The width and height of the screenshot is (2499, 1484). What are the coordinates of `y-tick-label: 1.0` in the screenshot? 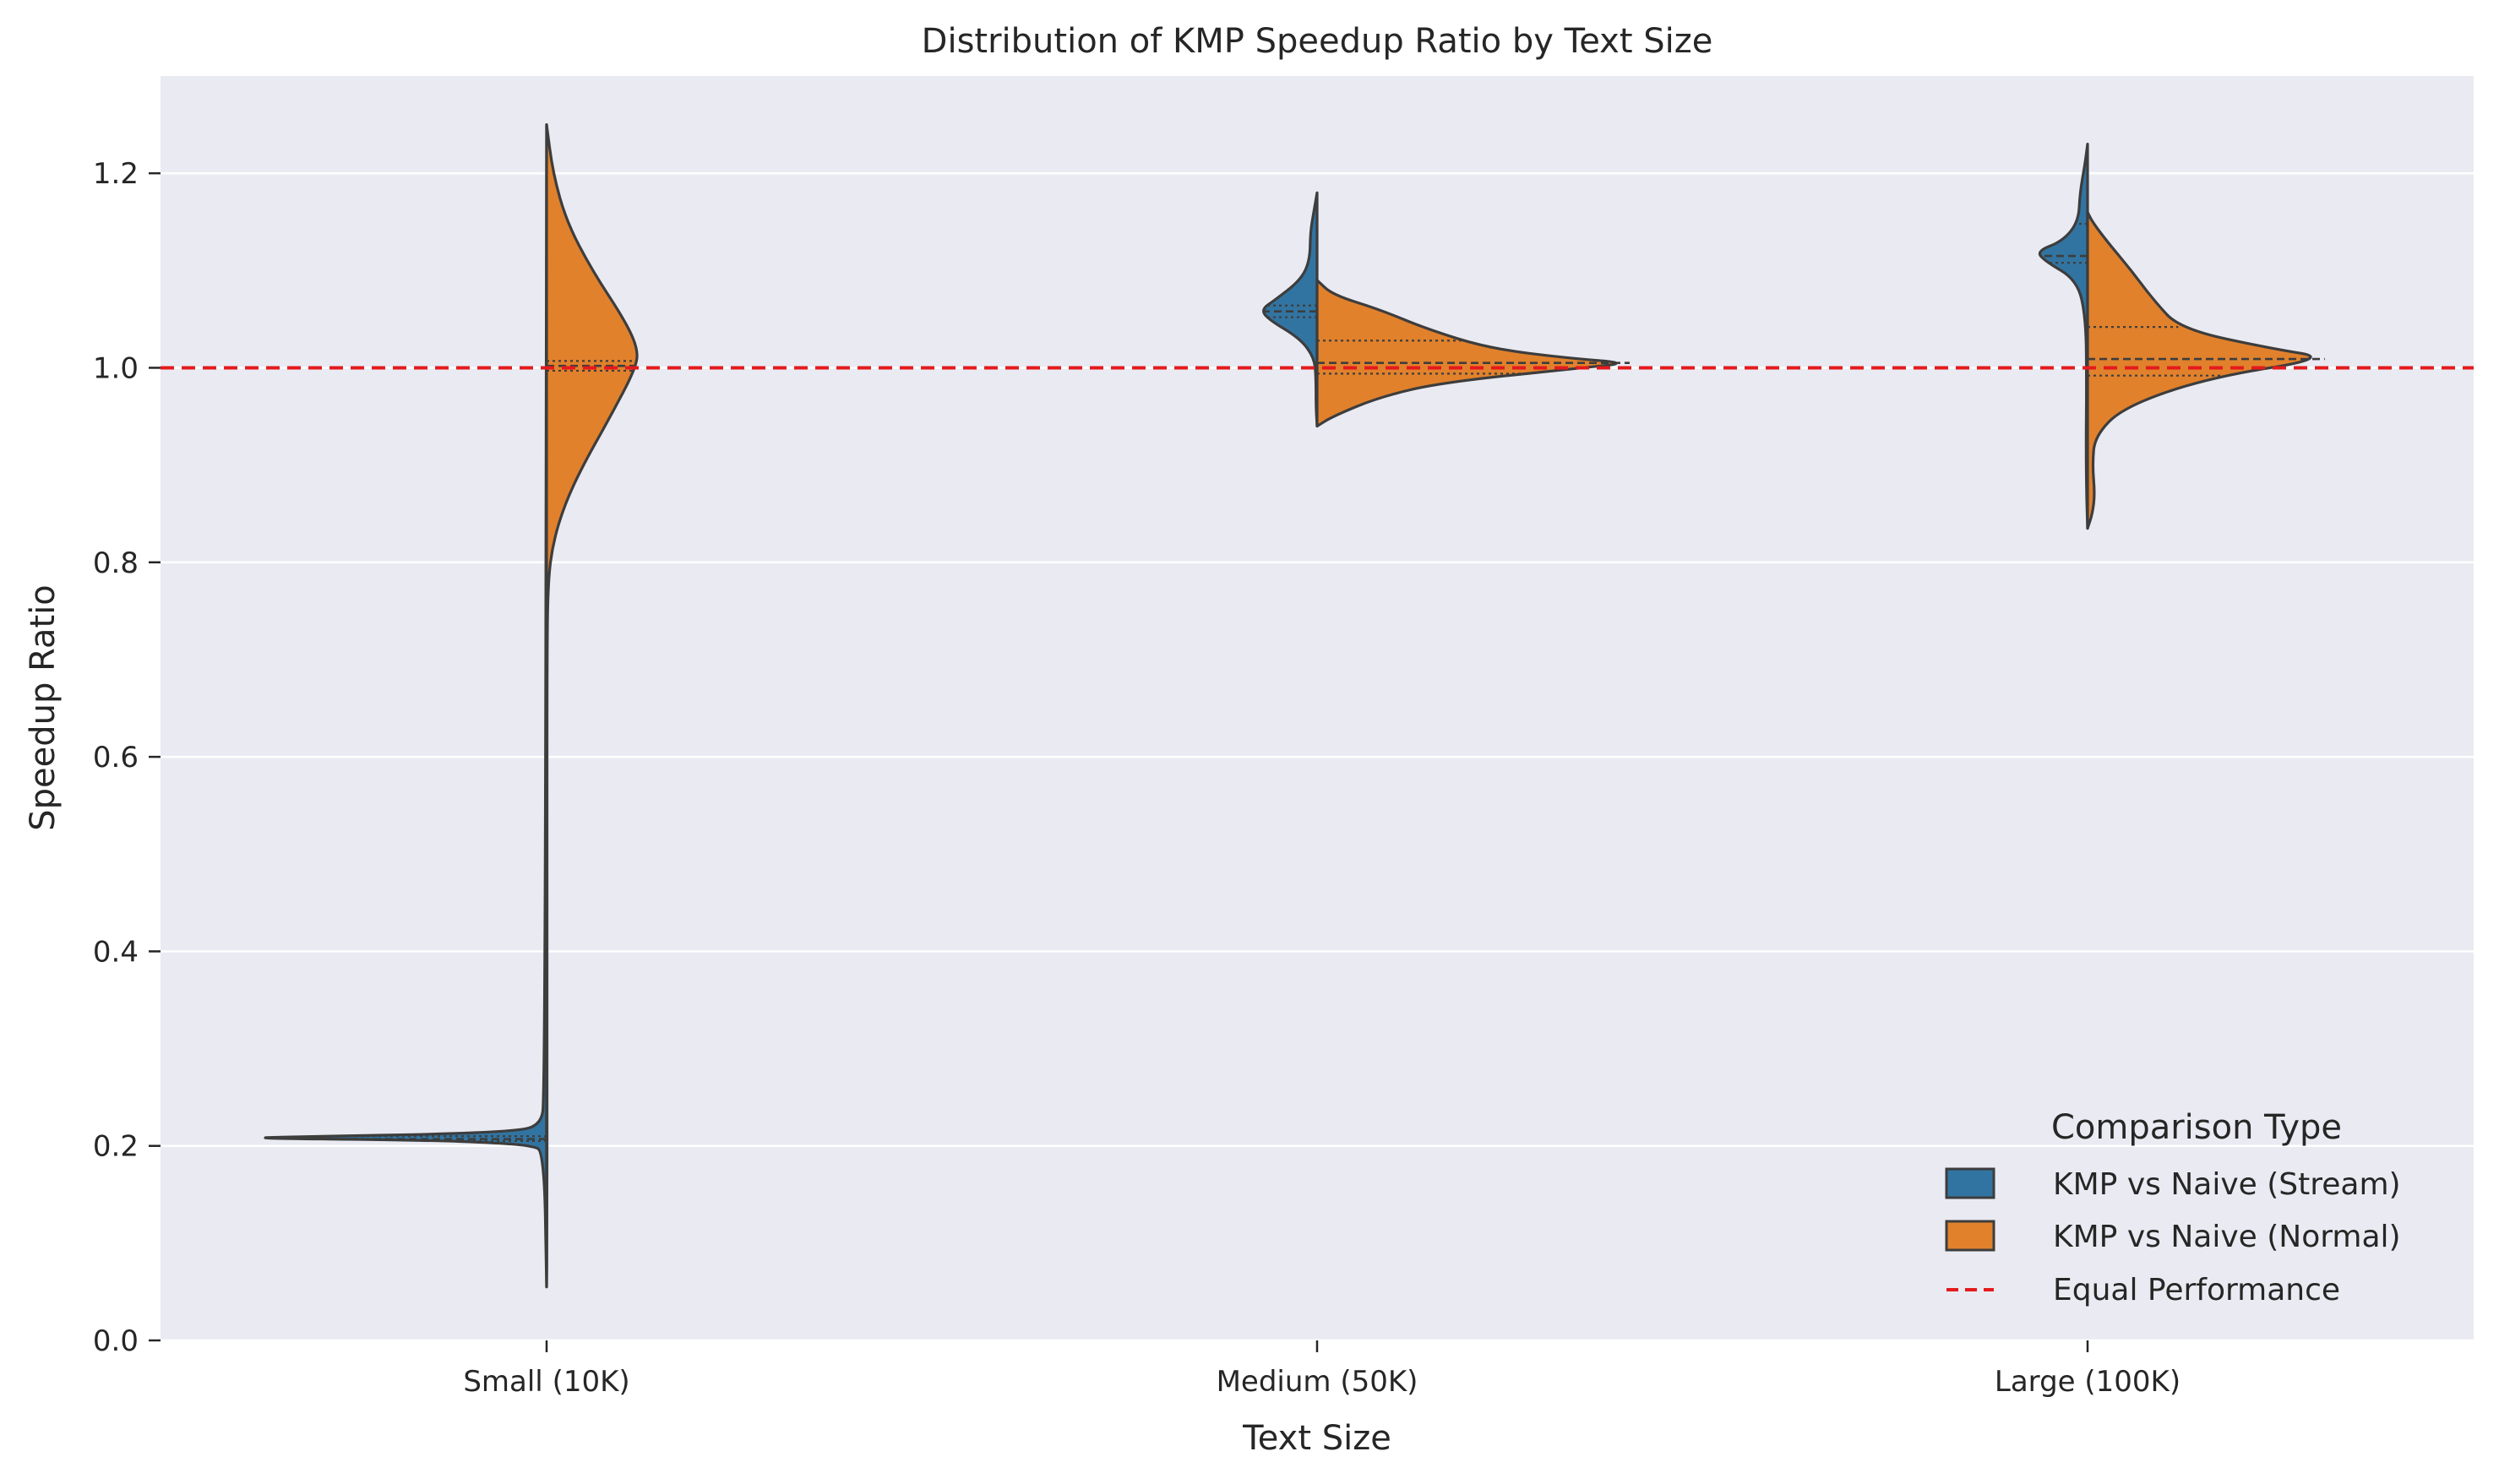 It's located at (116, 368).